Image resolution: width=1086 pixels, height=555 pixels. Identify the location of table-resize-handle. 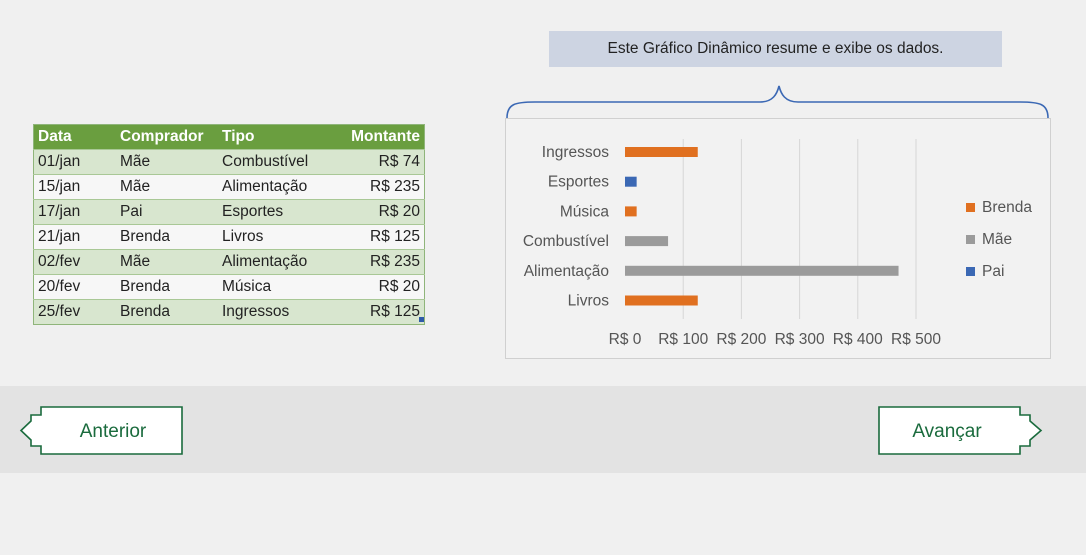
(421, 319).